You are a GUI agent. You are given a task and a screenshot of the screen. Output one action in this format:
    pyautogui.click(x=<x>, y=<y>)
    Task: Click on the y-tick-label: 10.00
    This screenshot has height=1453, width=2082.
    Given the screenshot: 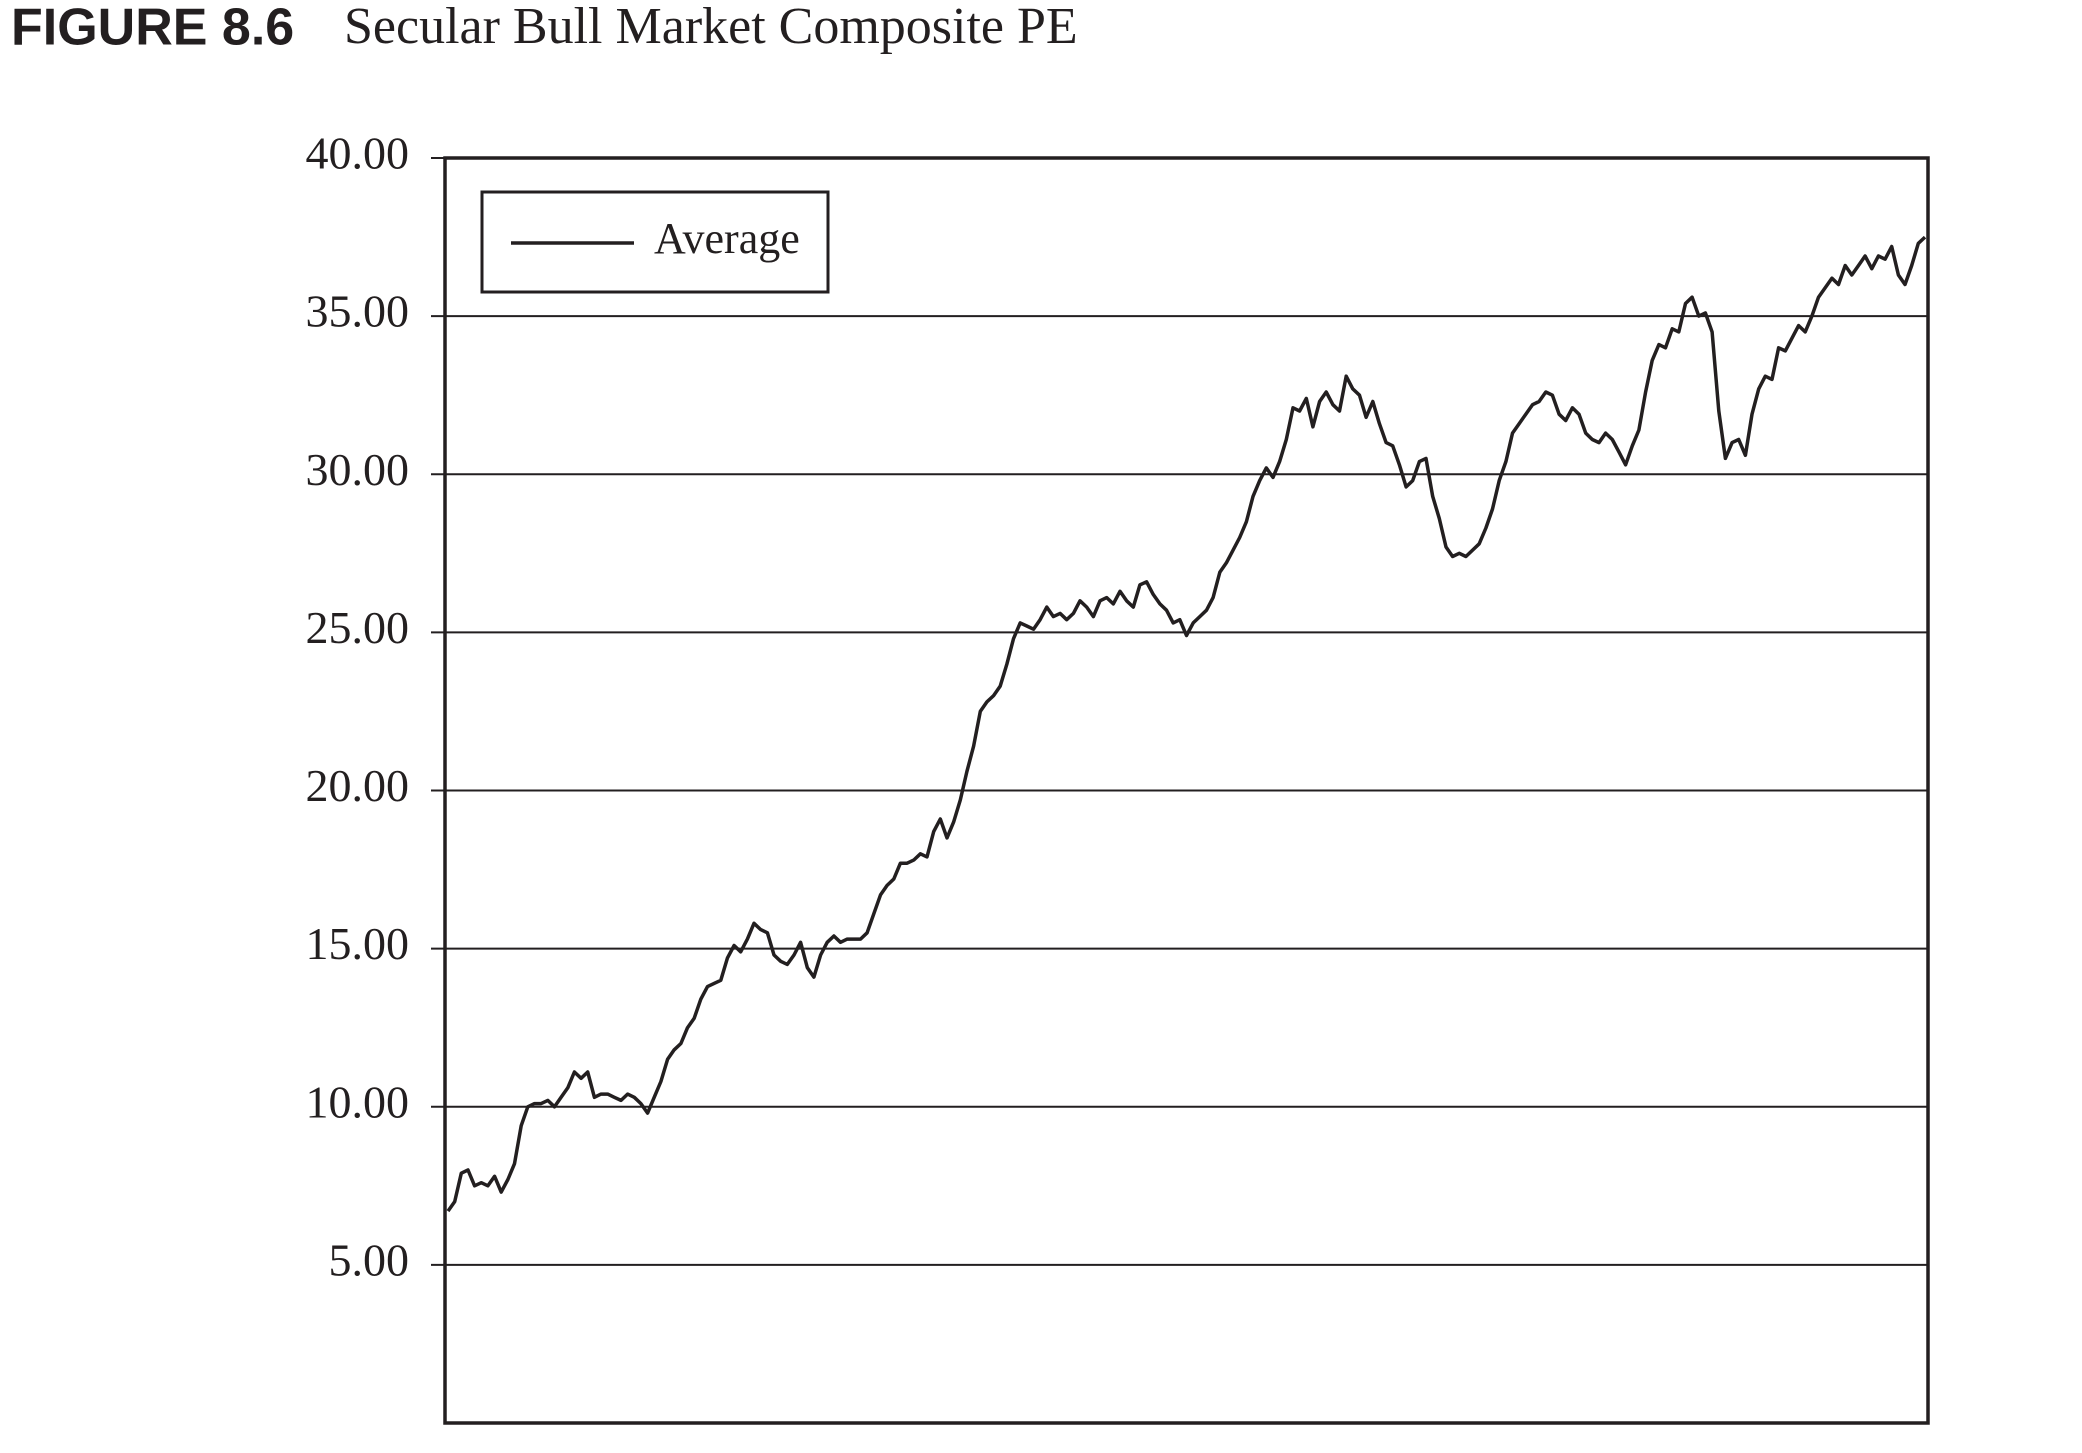 What is the action you would take?
    pyautogui.click(x=358, y=1101)
    